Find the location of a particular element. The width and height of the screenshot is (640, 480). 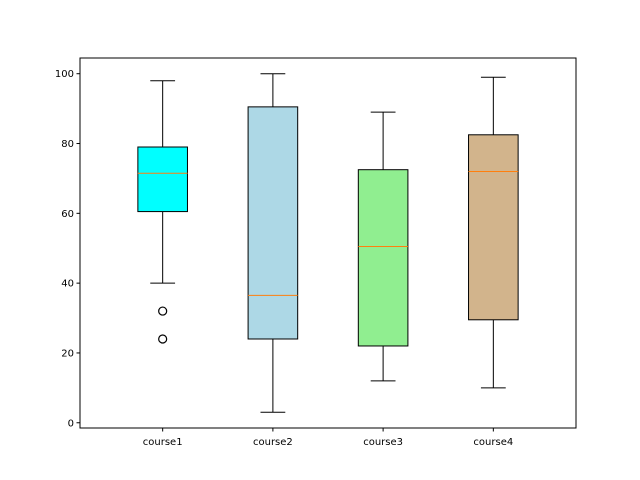

box-course1 is located at coordinates (162, 212).